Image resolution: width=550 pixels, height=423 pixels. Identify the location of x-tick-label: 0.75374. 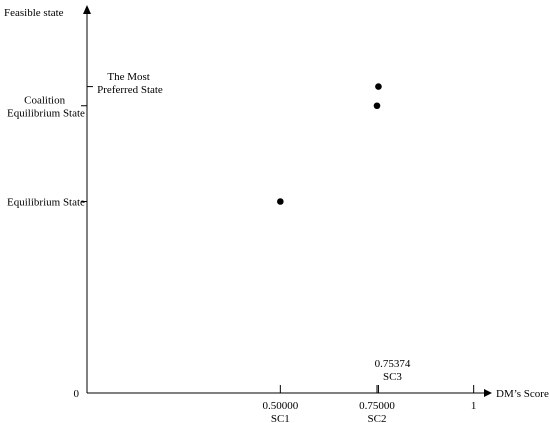
(393, 364).